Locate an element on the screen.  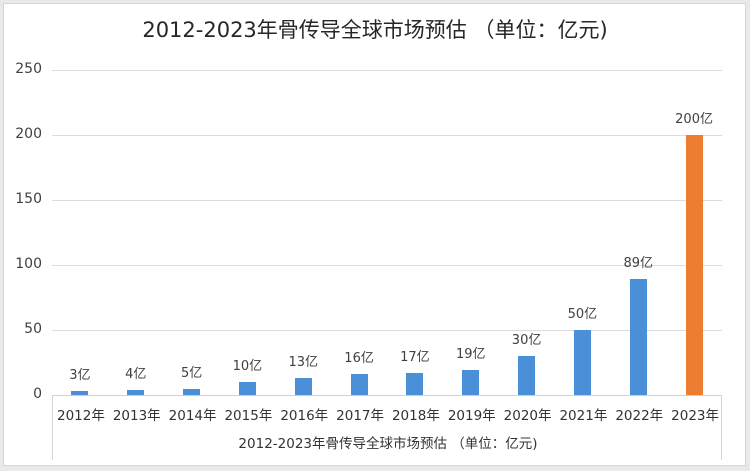
bar-2022年 is located at coordinates (638, 337).